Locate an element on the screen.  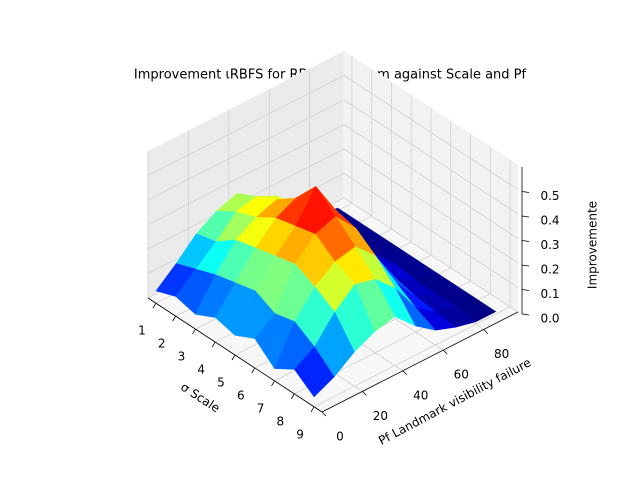
z-tick-label: 0.1 is located at coordinates (549, 294).